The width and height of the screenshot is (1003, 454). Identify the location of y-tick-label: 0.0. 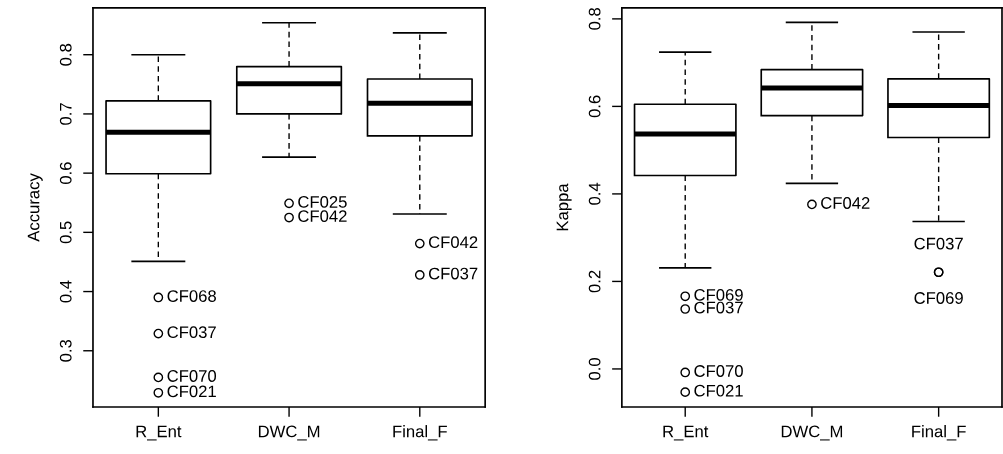
(594, 369).